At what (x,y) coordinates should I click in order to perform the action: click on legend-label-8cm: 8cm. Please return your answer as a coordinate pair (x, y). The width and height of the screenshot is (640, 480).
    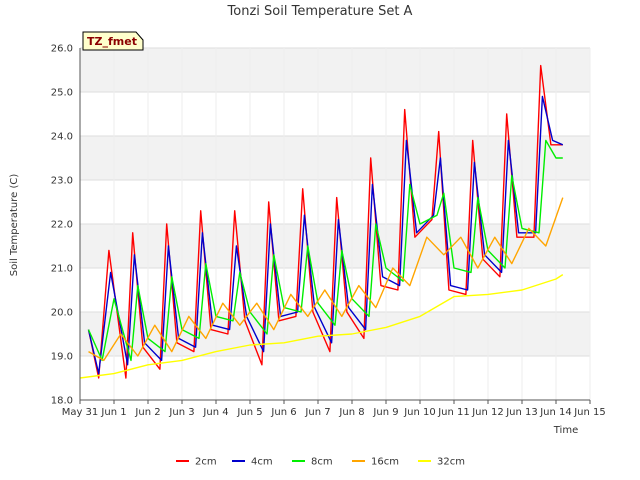
    Looking at the image, I should click on (322, 462).